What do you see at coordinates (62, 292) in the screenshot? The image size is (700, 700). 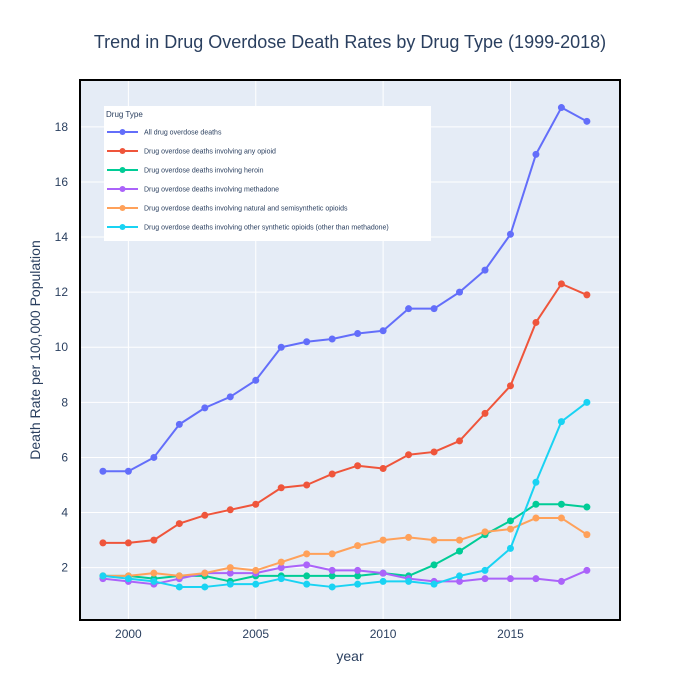 I see `y-tick-label: 12` at bounding box center [62, 292].